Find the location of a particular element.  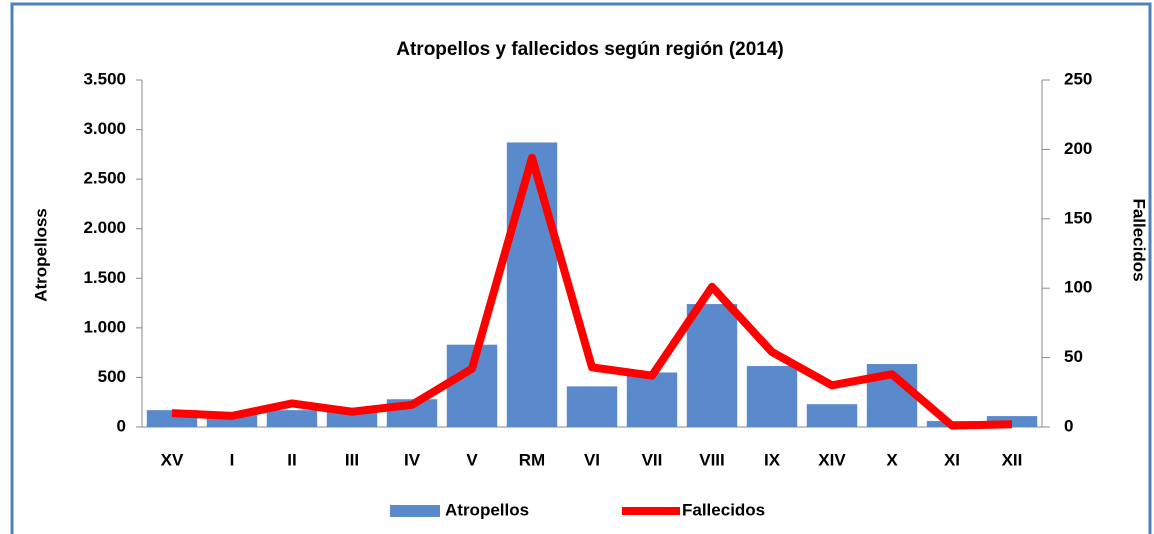

y2-tick-label: 100 is located at coordinates (1078, 287).